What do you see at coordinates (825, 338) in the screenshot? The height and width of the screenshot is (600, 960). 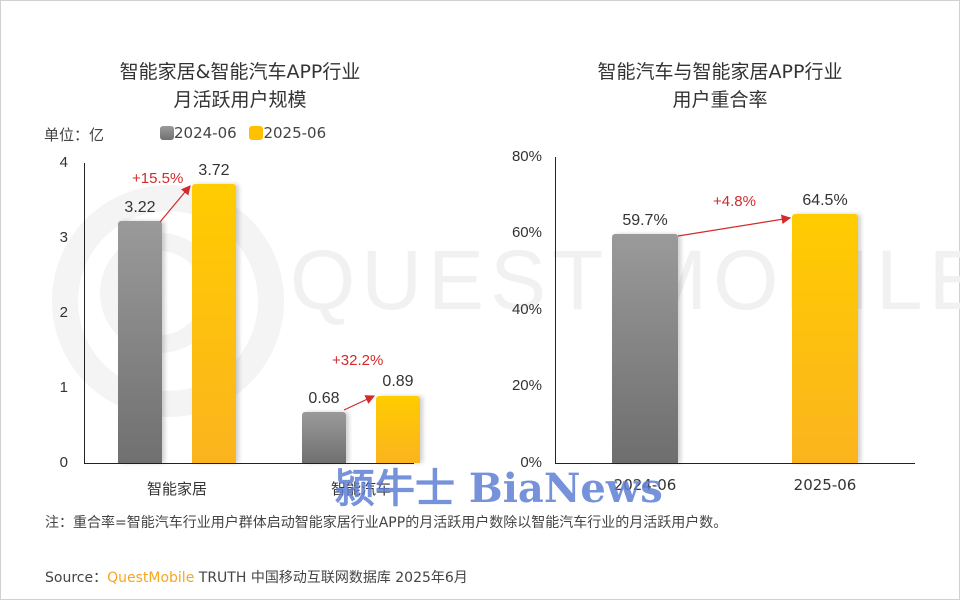 I see `bar-overlap-2025` at bounding box center [825, 338].